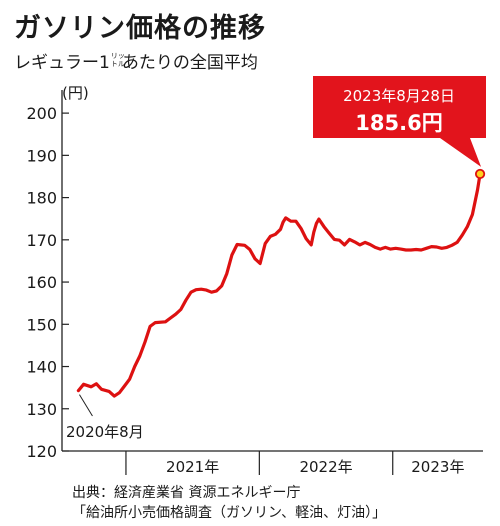 Image resolution: width=500 pixels, height=526 pixels. What do you see at coordinates (41, 198) in the screenshot?
I see `y-tick-label-180: 180` at bounding box center [41, 198].